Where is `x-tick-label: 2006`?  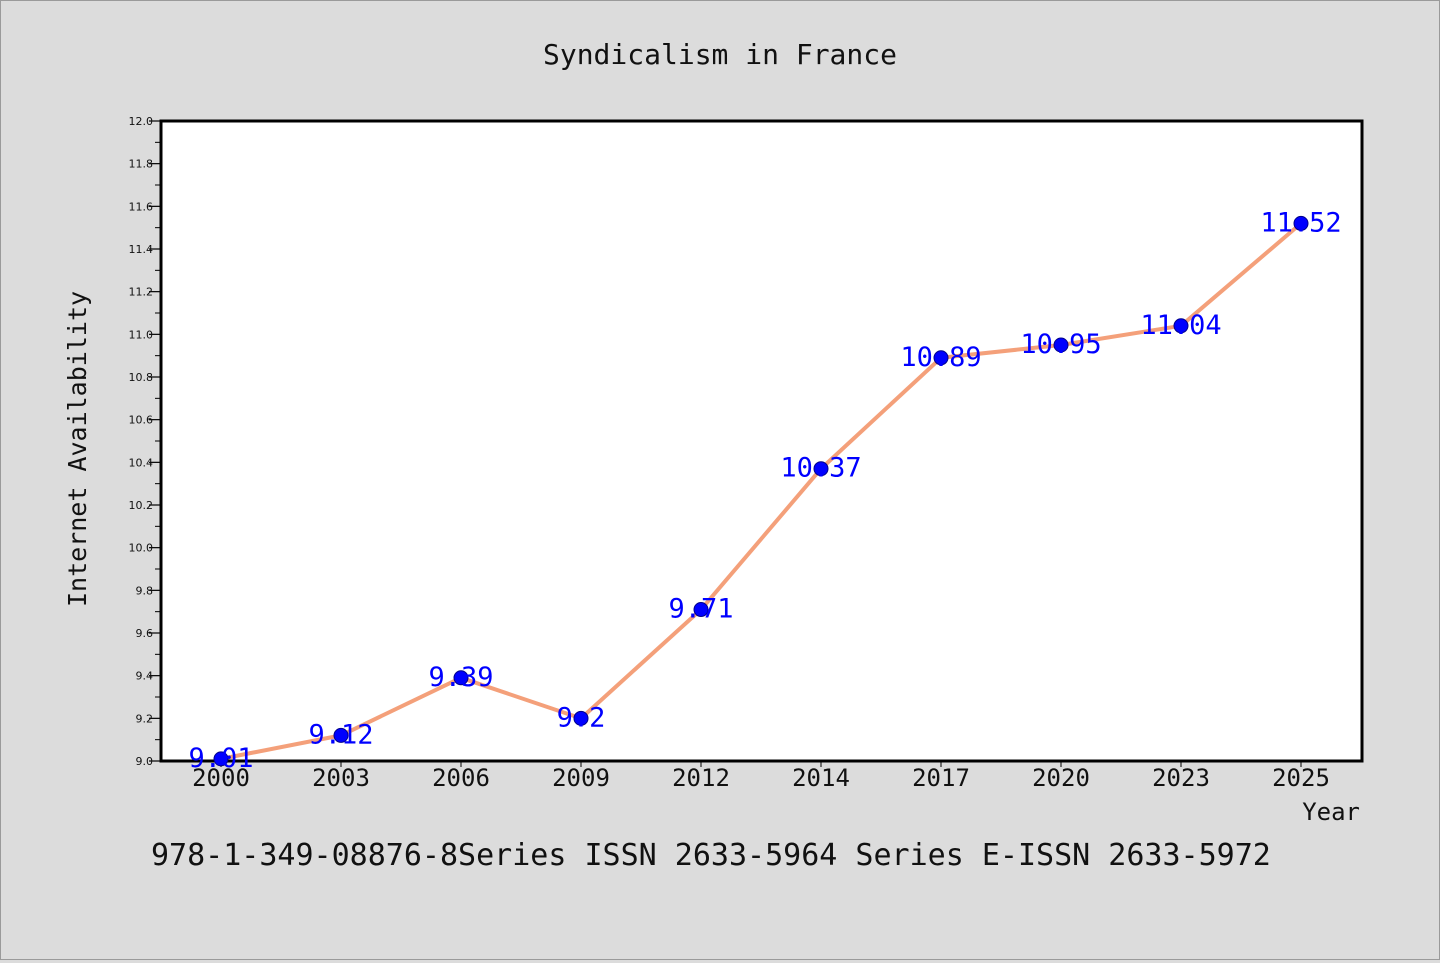
x-tick-label: 2006 is located at coordinates (461, 778).